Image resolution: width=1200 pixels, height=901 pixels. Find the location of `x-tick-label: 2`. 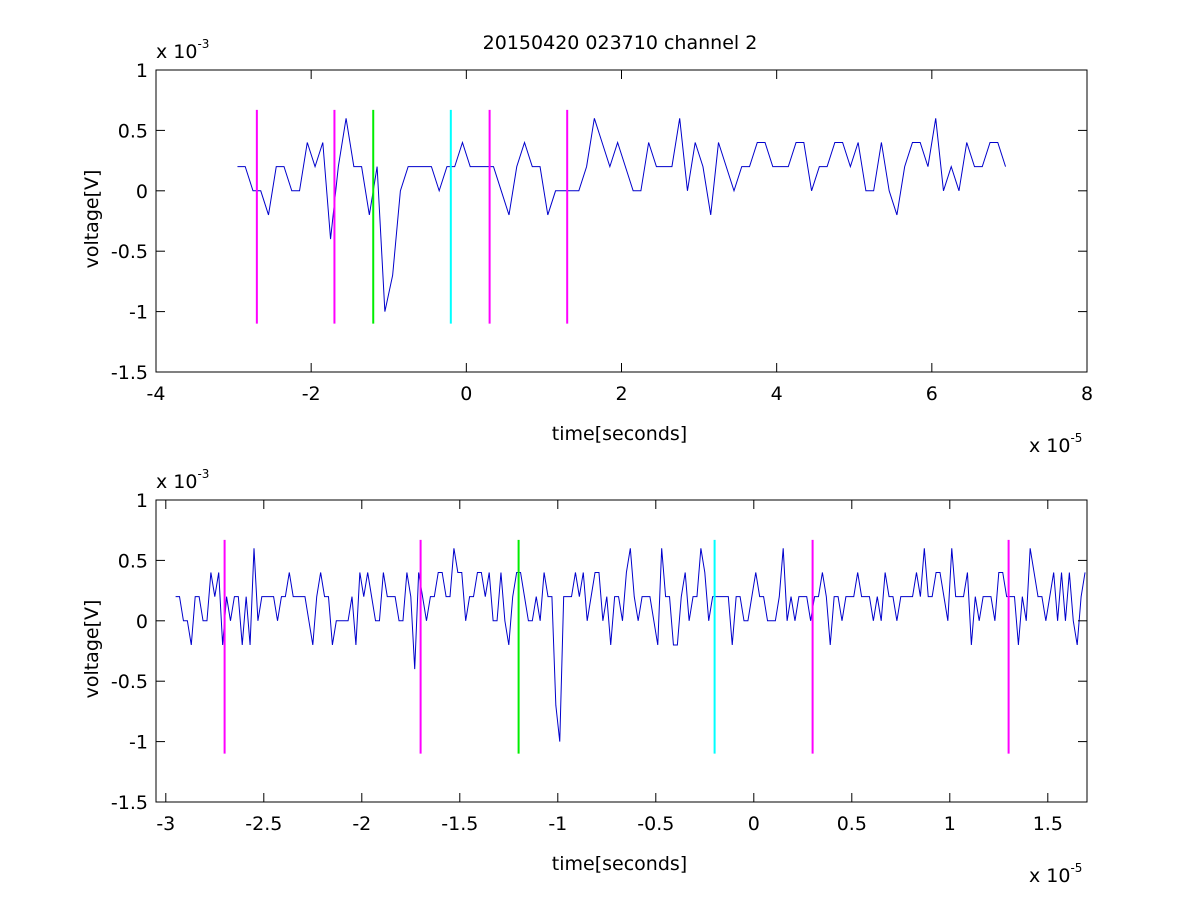

x-tick-label: 2 is located at coordinates (621, 394).